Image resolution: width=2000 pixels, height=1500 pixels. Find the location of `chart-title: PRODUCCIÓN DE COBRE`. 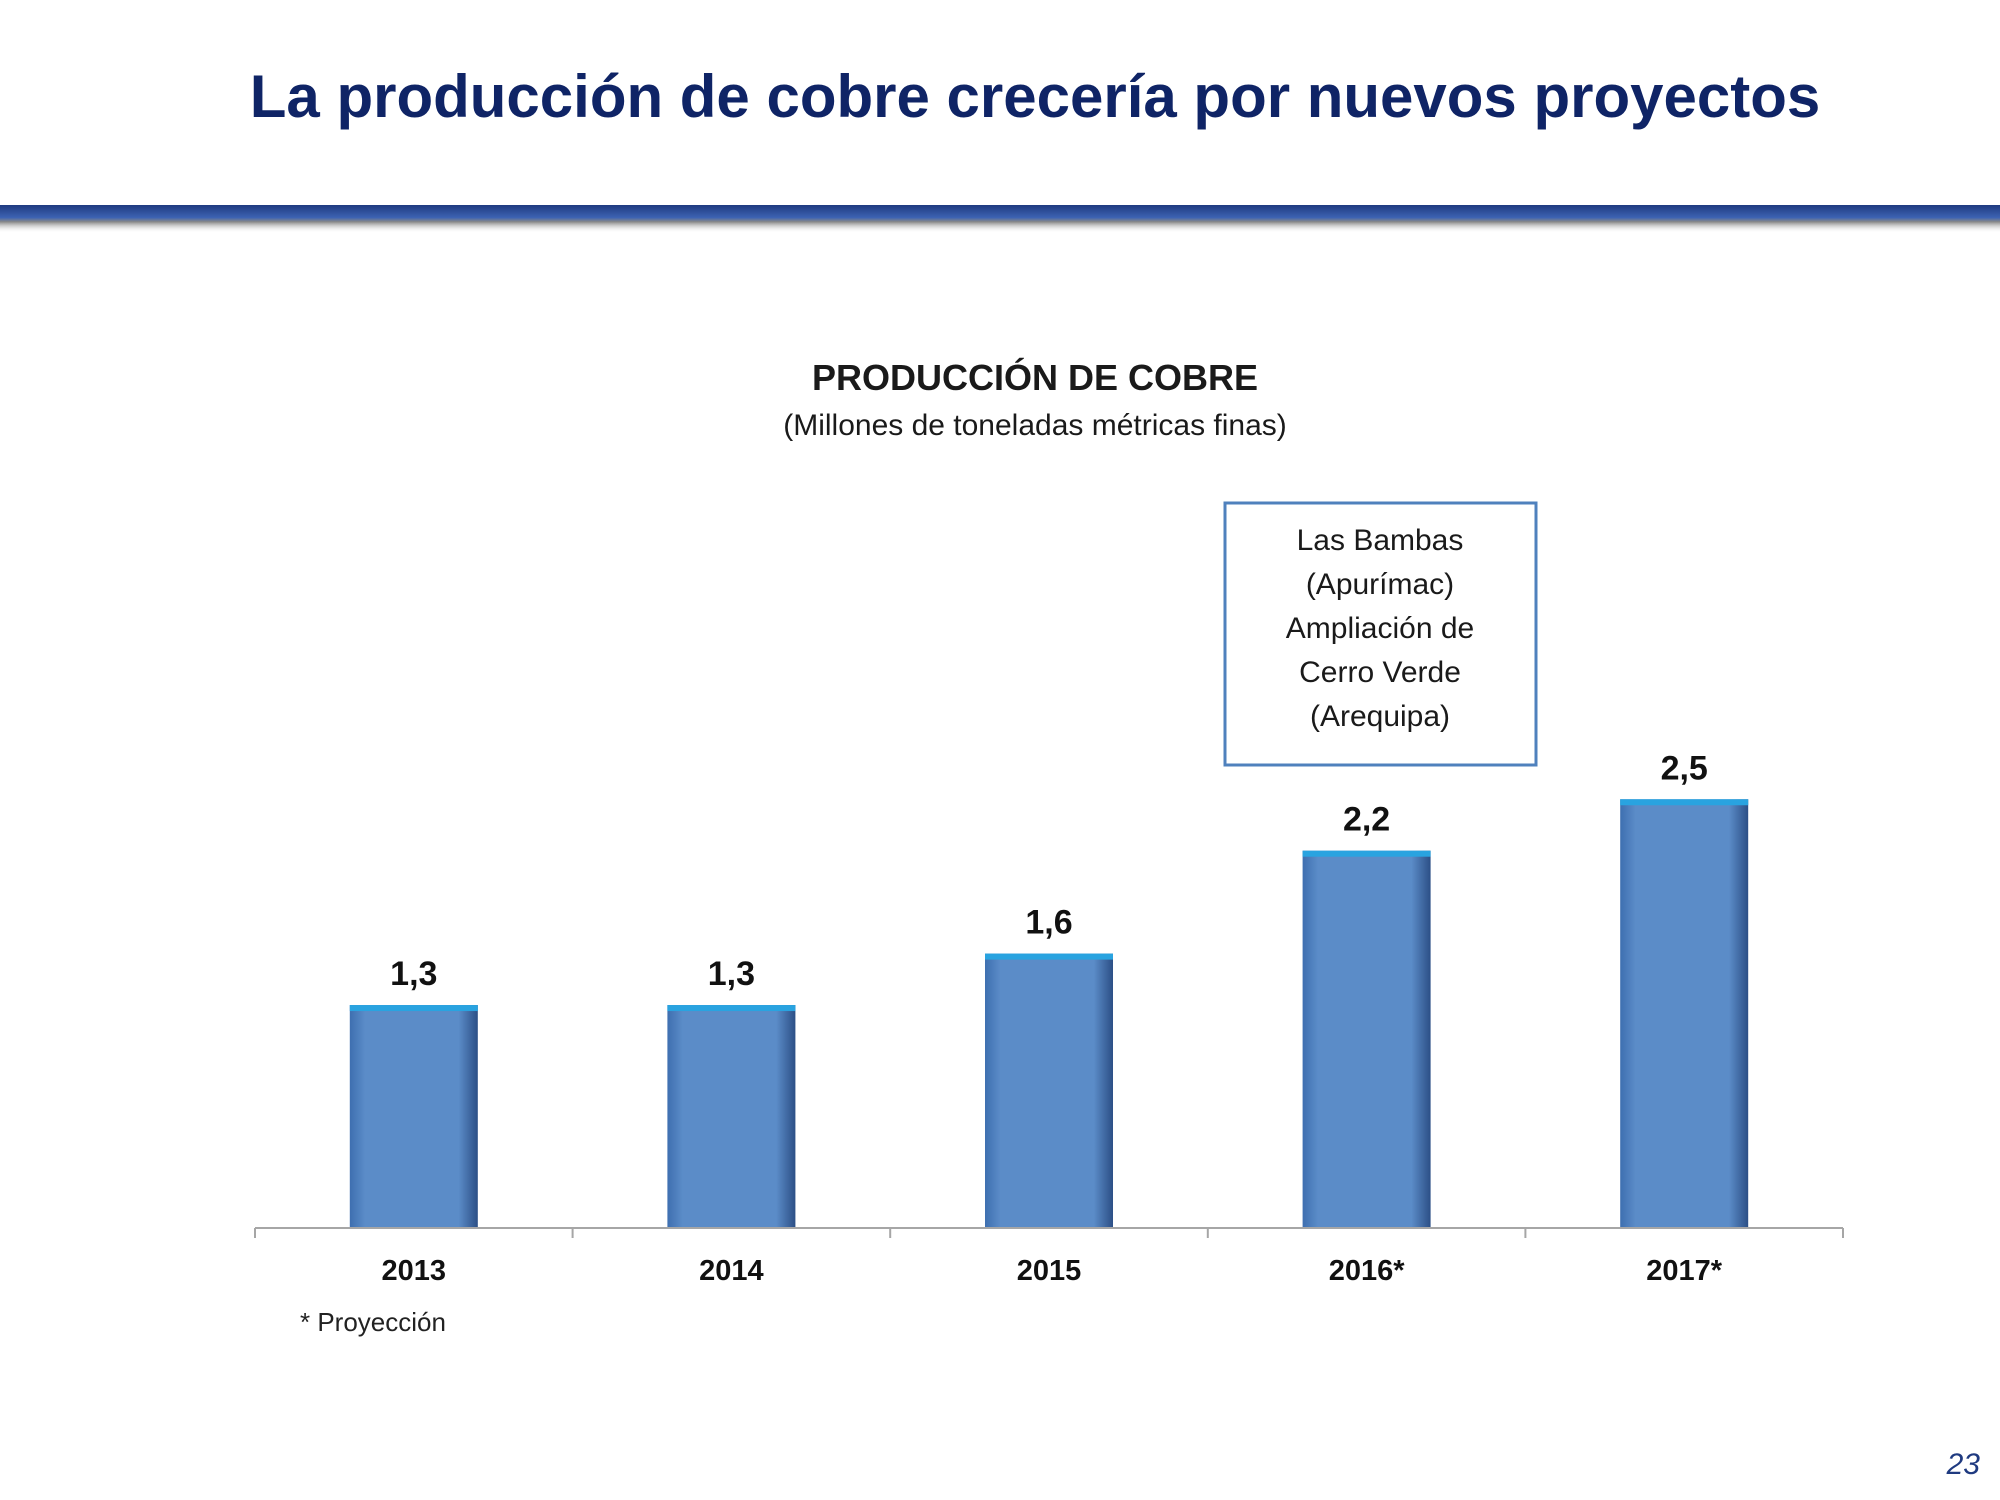

chart-title: PRODUCCIÓN DE COBRE is located at coordinates (1035, 377).